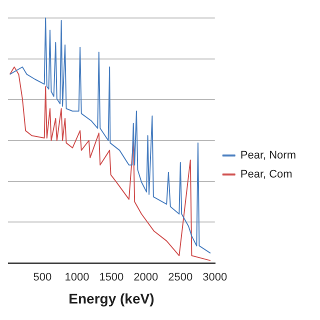 This screenshot has height=320, width=320. What do you see at coordinates (180, 278) in the screenshot?
I see `x-tick-label: 2500` at bounding box center [180, 278].